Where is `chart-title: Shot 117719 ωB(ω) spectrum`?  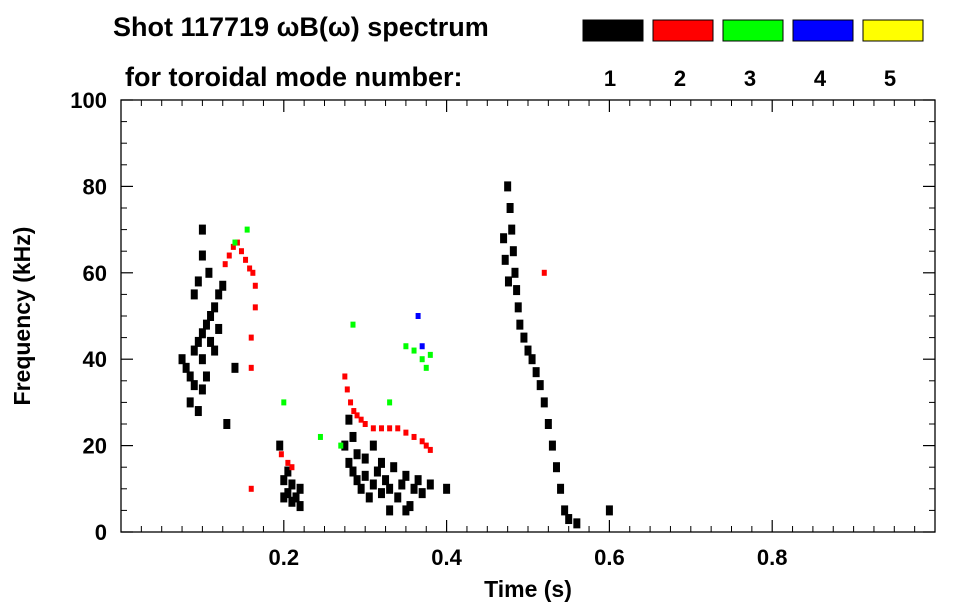
chart-title: Shot 117719 ωB(ω) spectrum is located at coordinates (301, 27).